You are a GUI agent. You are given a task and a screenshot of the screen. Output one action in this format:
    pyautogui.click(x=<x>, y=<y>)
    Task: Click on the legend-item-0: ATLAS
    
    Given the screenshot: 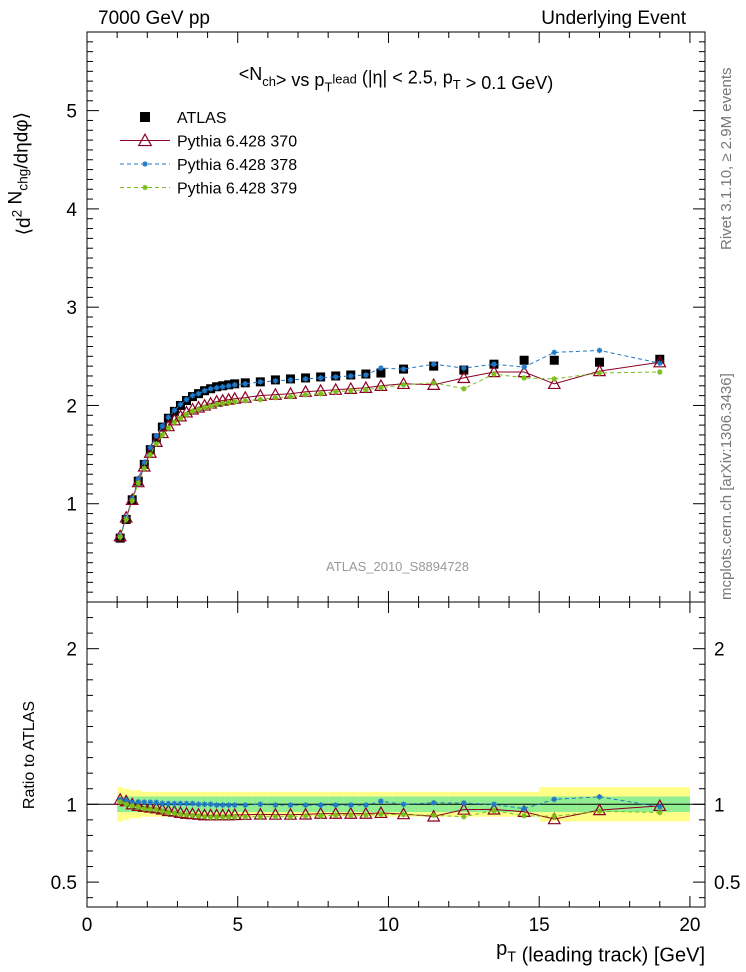 What is the action you would take?
    pyautogui.click(x=183, y=118)
    